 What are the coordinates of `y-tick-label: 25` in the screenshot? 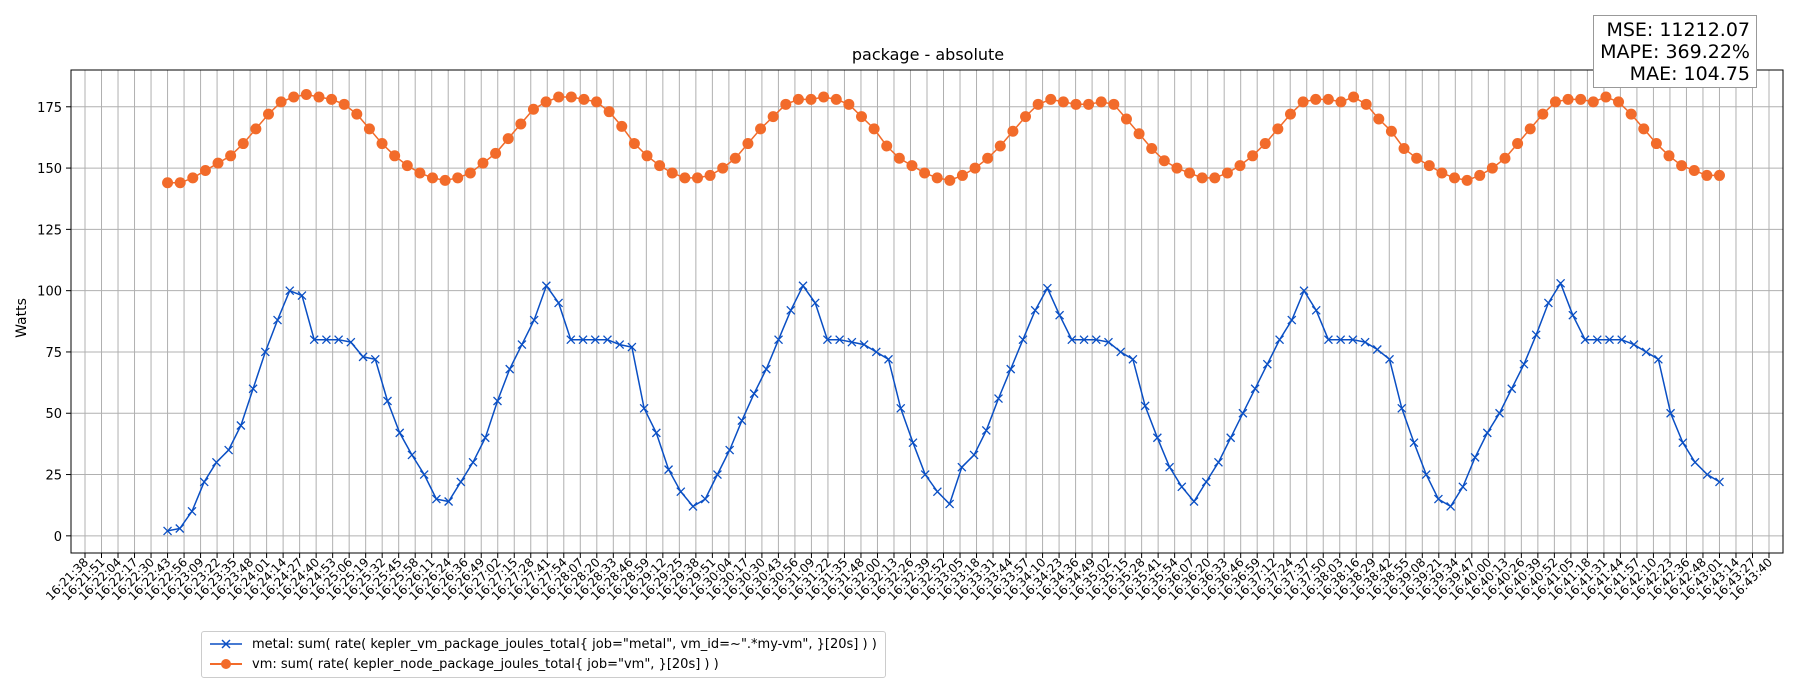 It's located at (53, 476).